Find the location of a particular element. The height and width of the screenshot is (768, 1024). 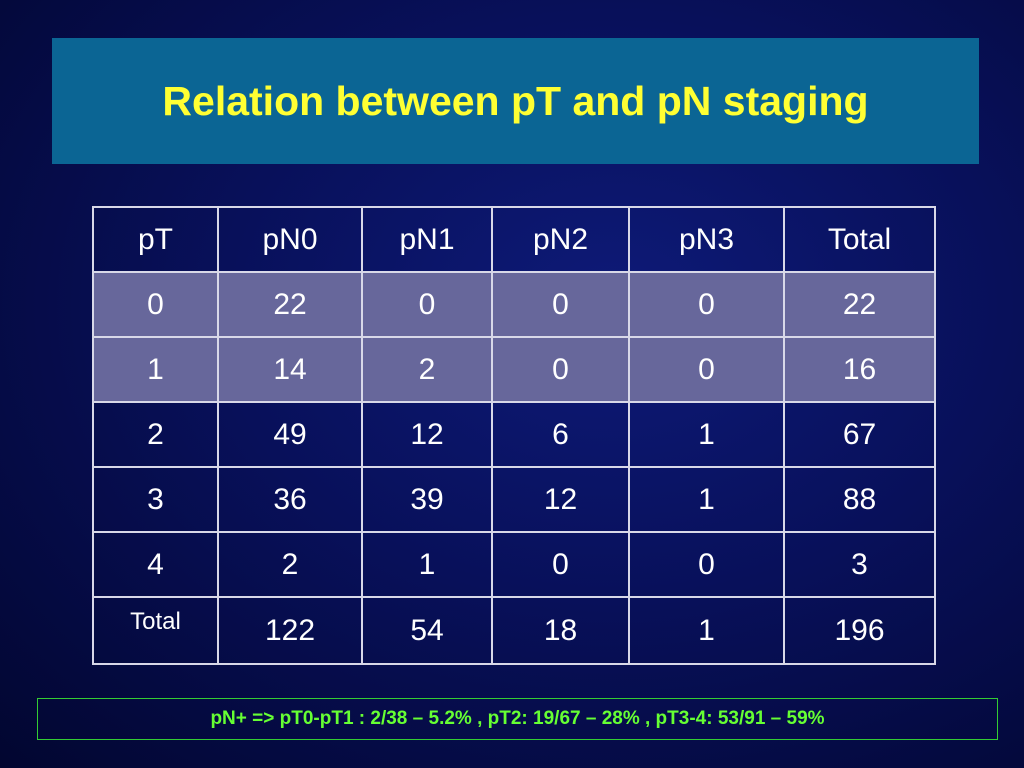

table-cell: 67 is located at coordinates (859, 434).